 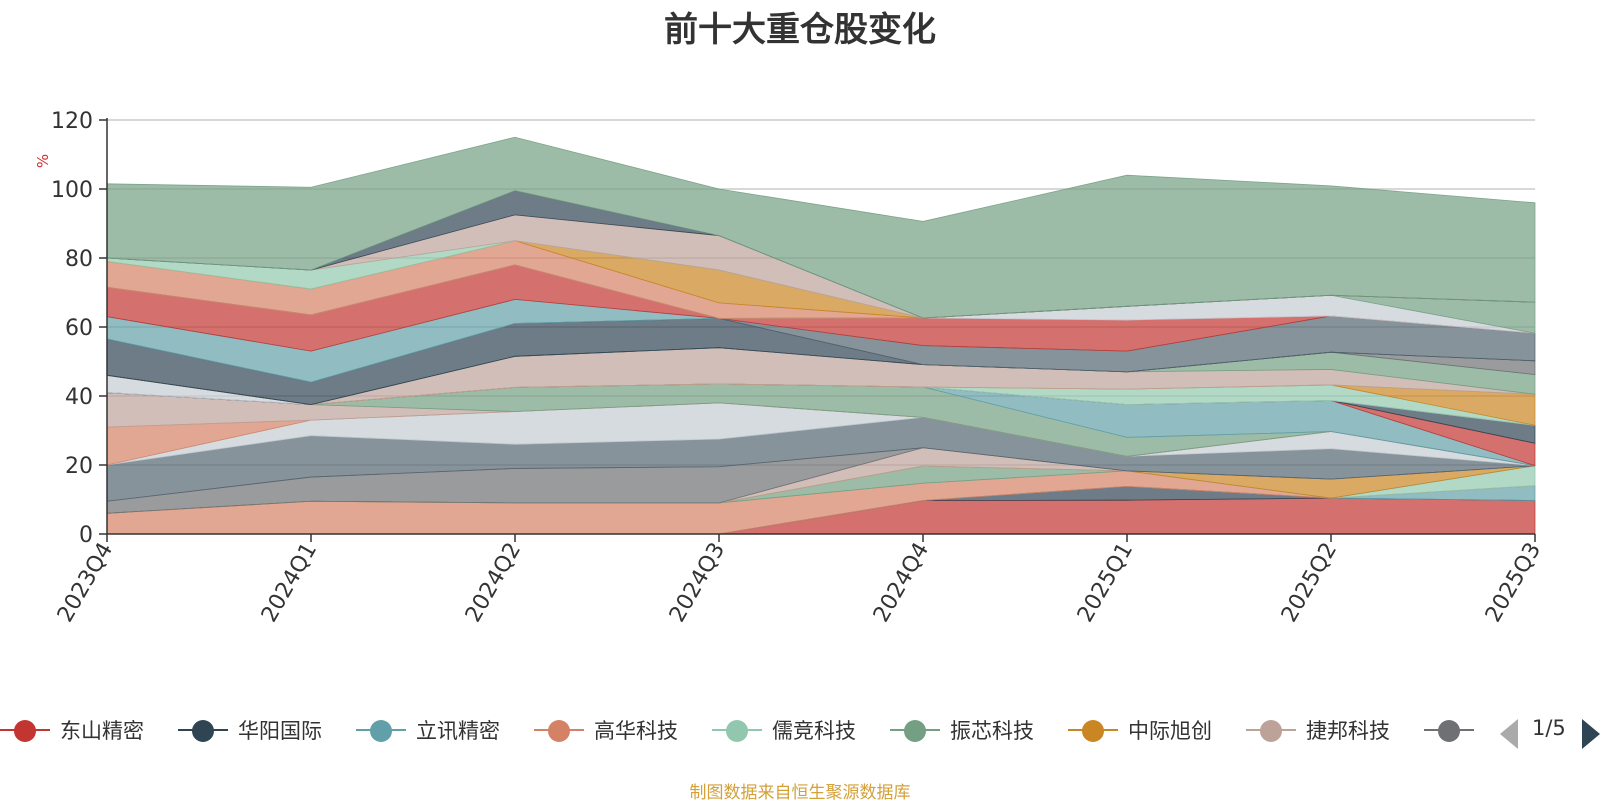 What do you see at coordinates (800, 30) in the screenshot?
I see `chart-title: 前十大重仓股变化` at bounding box center [800, 30].